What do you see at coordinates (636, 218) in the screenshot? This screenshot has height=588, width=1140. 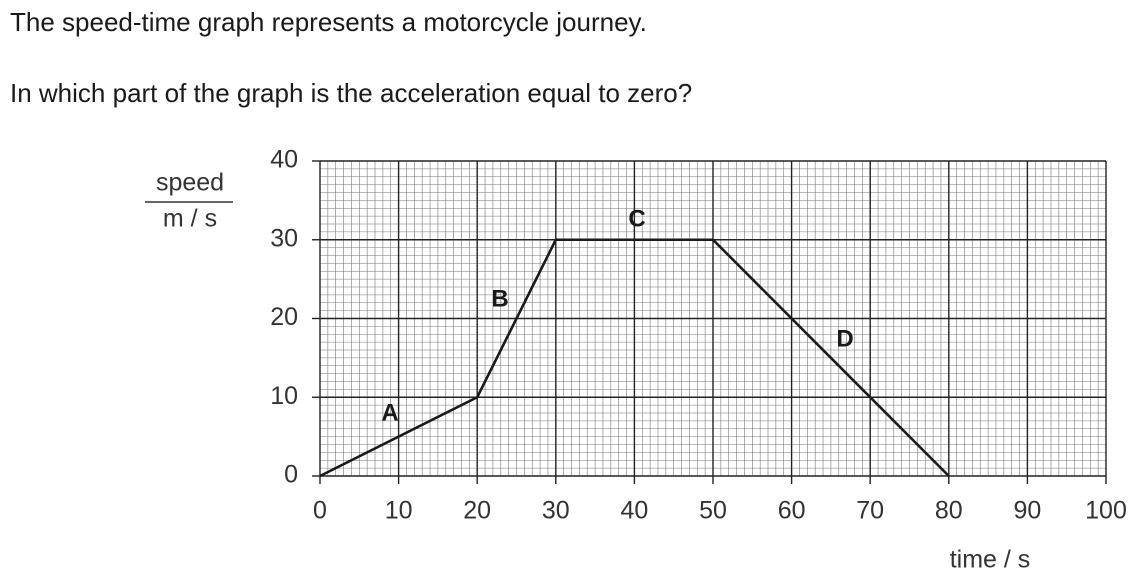 I see `segment-label: C` at bounding box center [636, 218].